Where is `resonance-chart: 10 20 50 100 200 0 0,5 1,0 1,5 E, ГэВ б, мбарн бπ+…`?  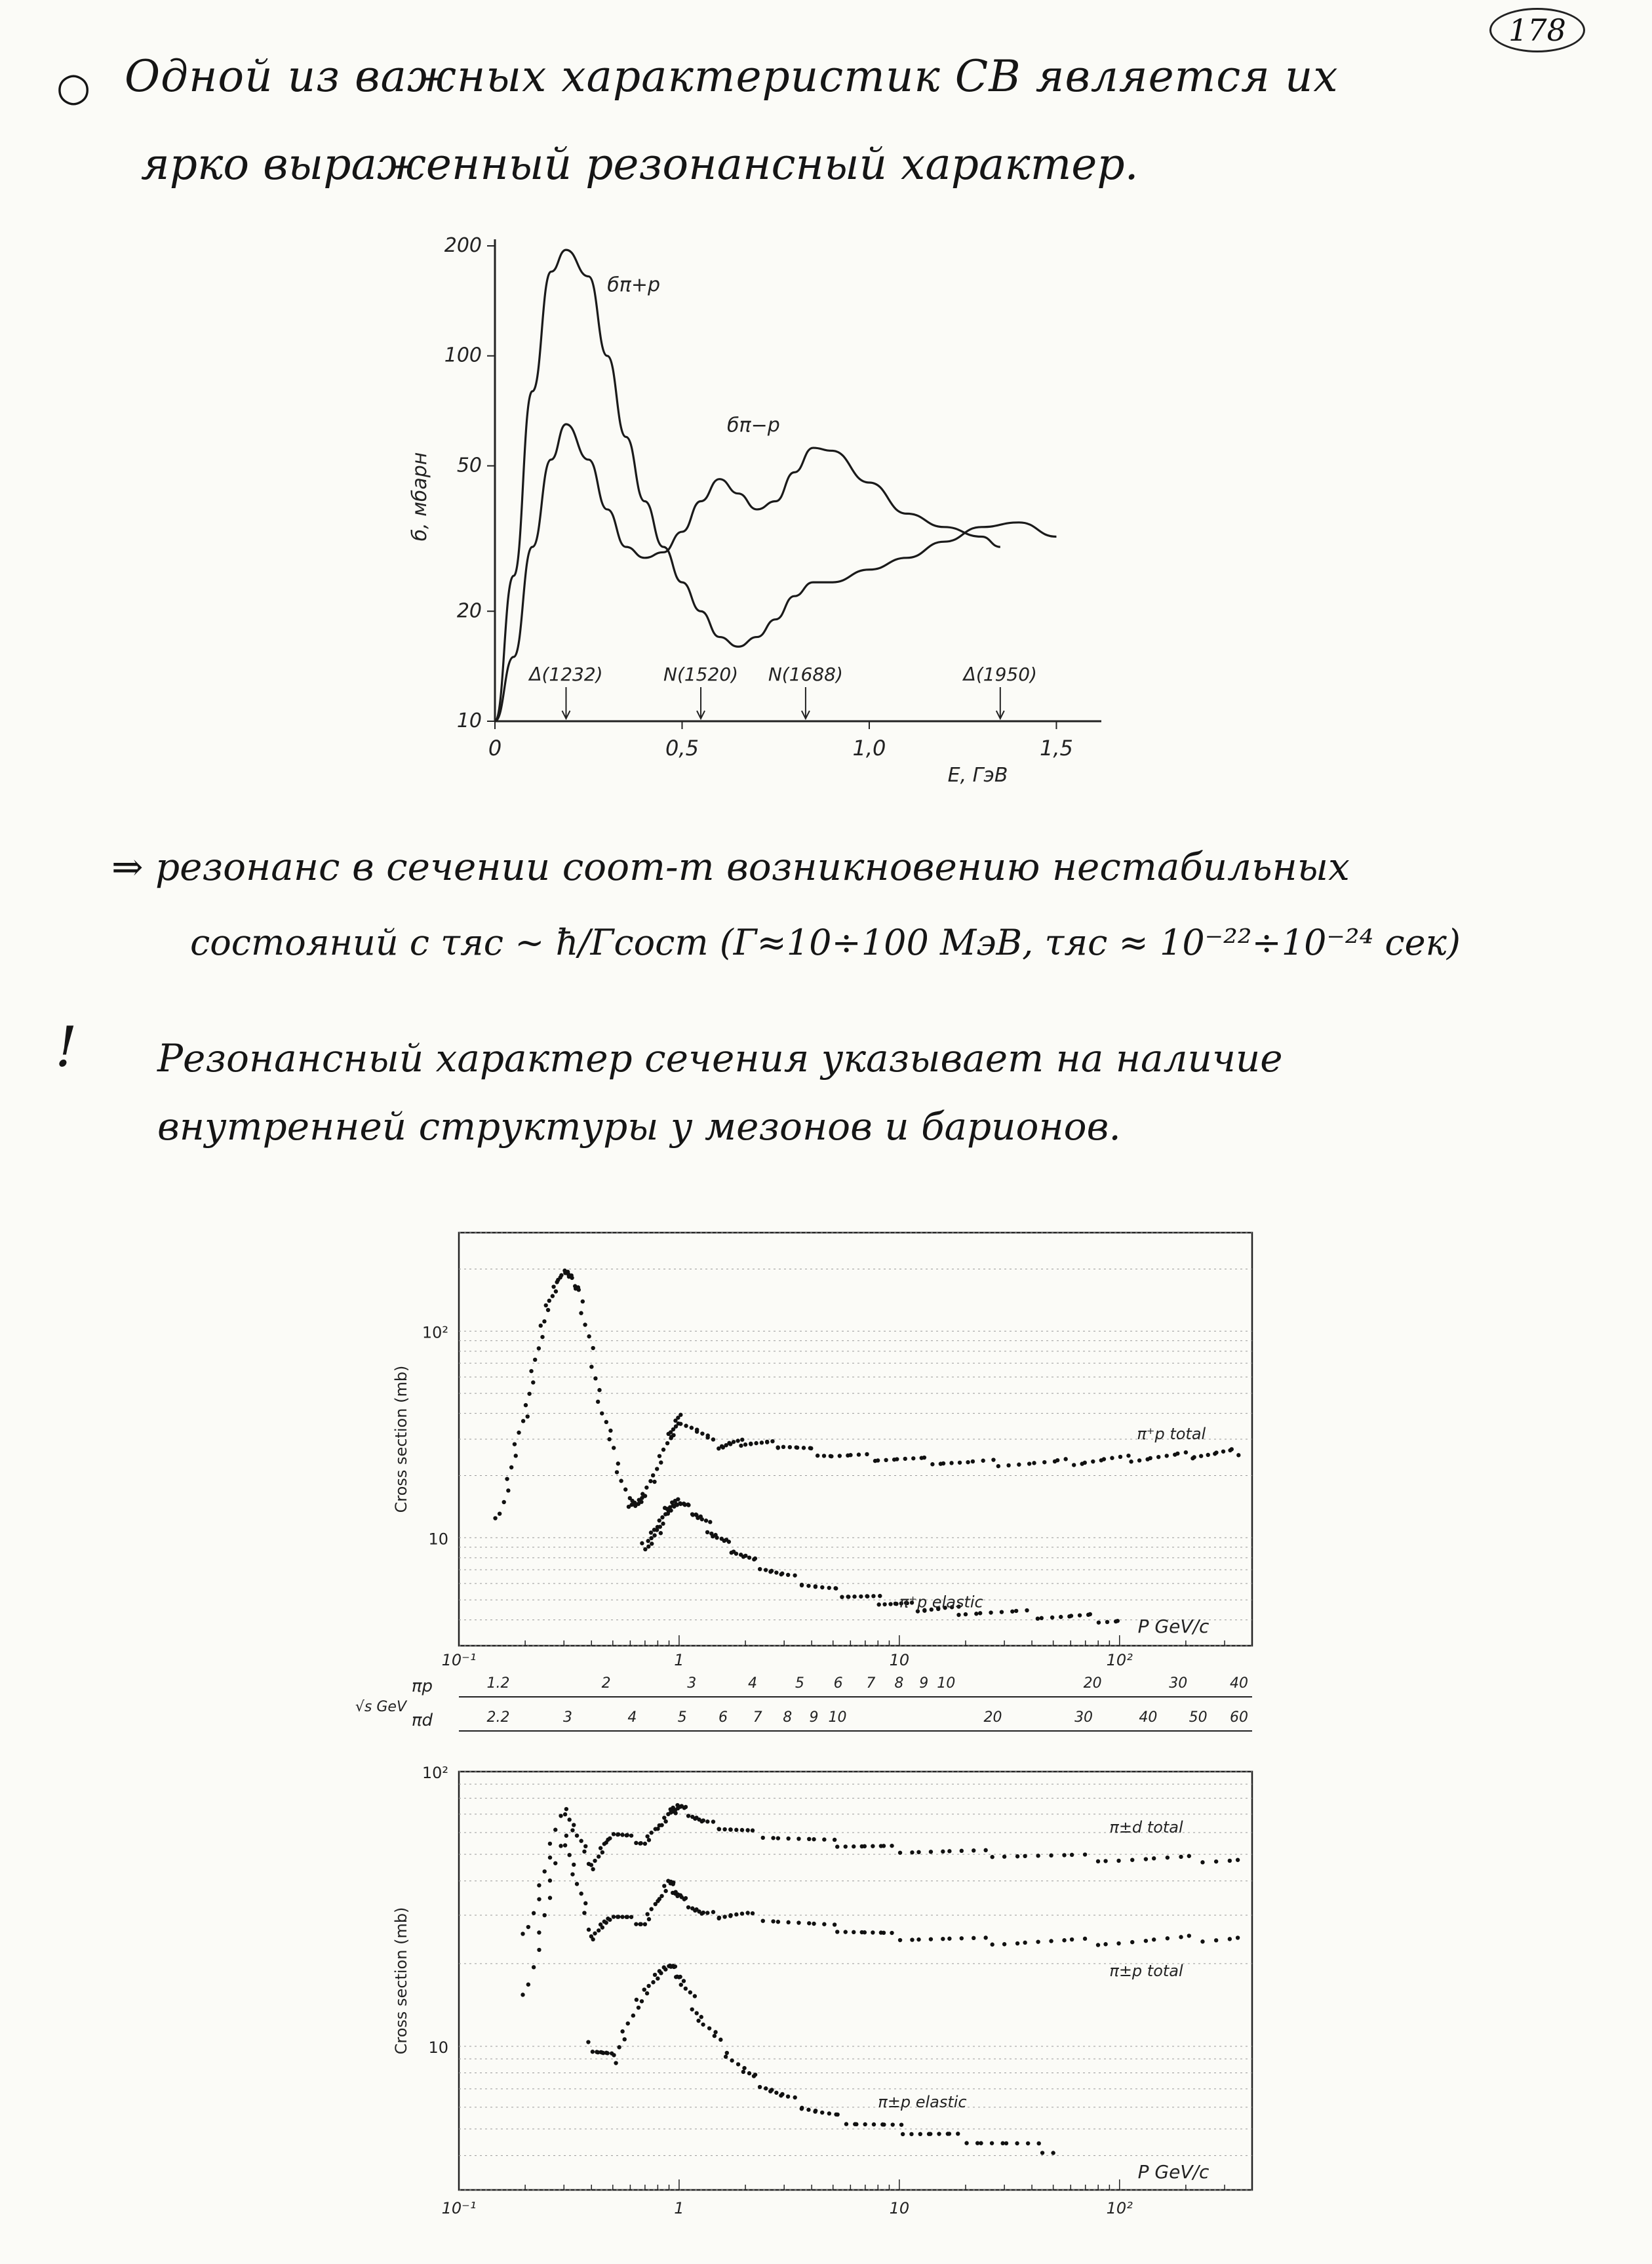
resonance-chart: 10 20 50 100 200 0 0,5 1,0 1,5 E, ГэВ б, мбарн бπ+… is located at coordinates (754, 510).